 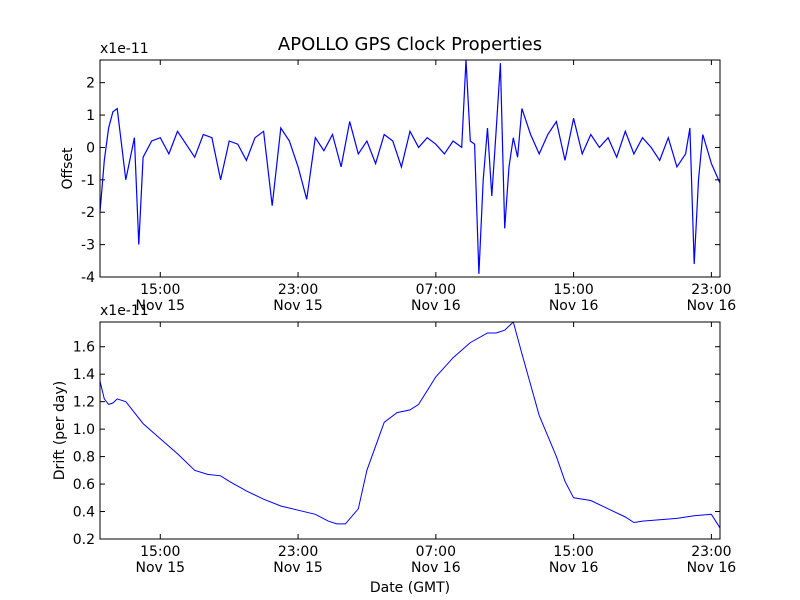 I want to click on y-tick-label: -1, so click(x=88, y=181).